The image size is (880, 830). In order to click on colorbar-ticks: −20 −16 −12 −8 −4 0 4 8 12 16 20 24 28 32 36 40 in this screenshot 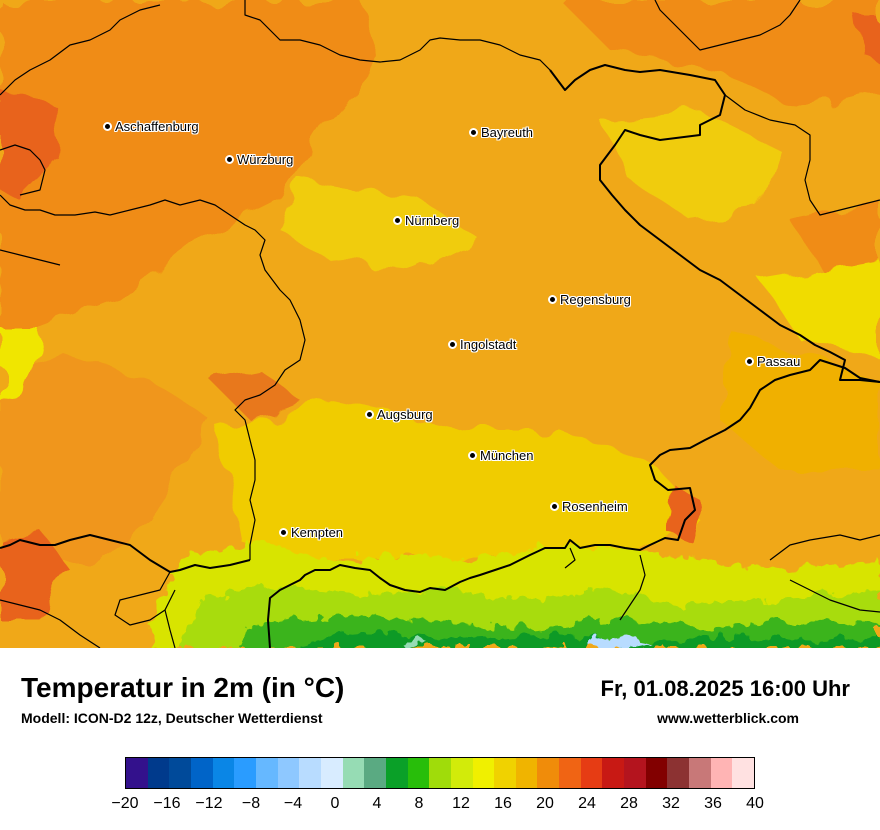, I will do `click(437, 806)`.